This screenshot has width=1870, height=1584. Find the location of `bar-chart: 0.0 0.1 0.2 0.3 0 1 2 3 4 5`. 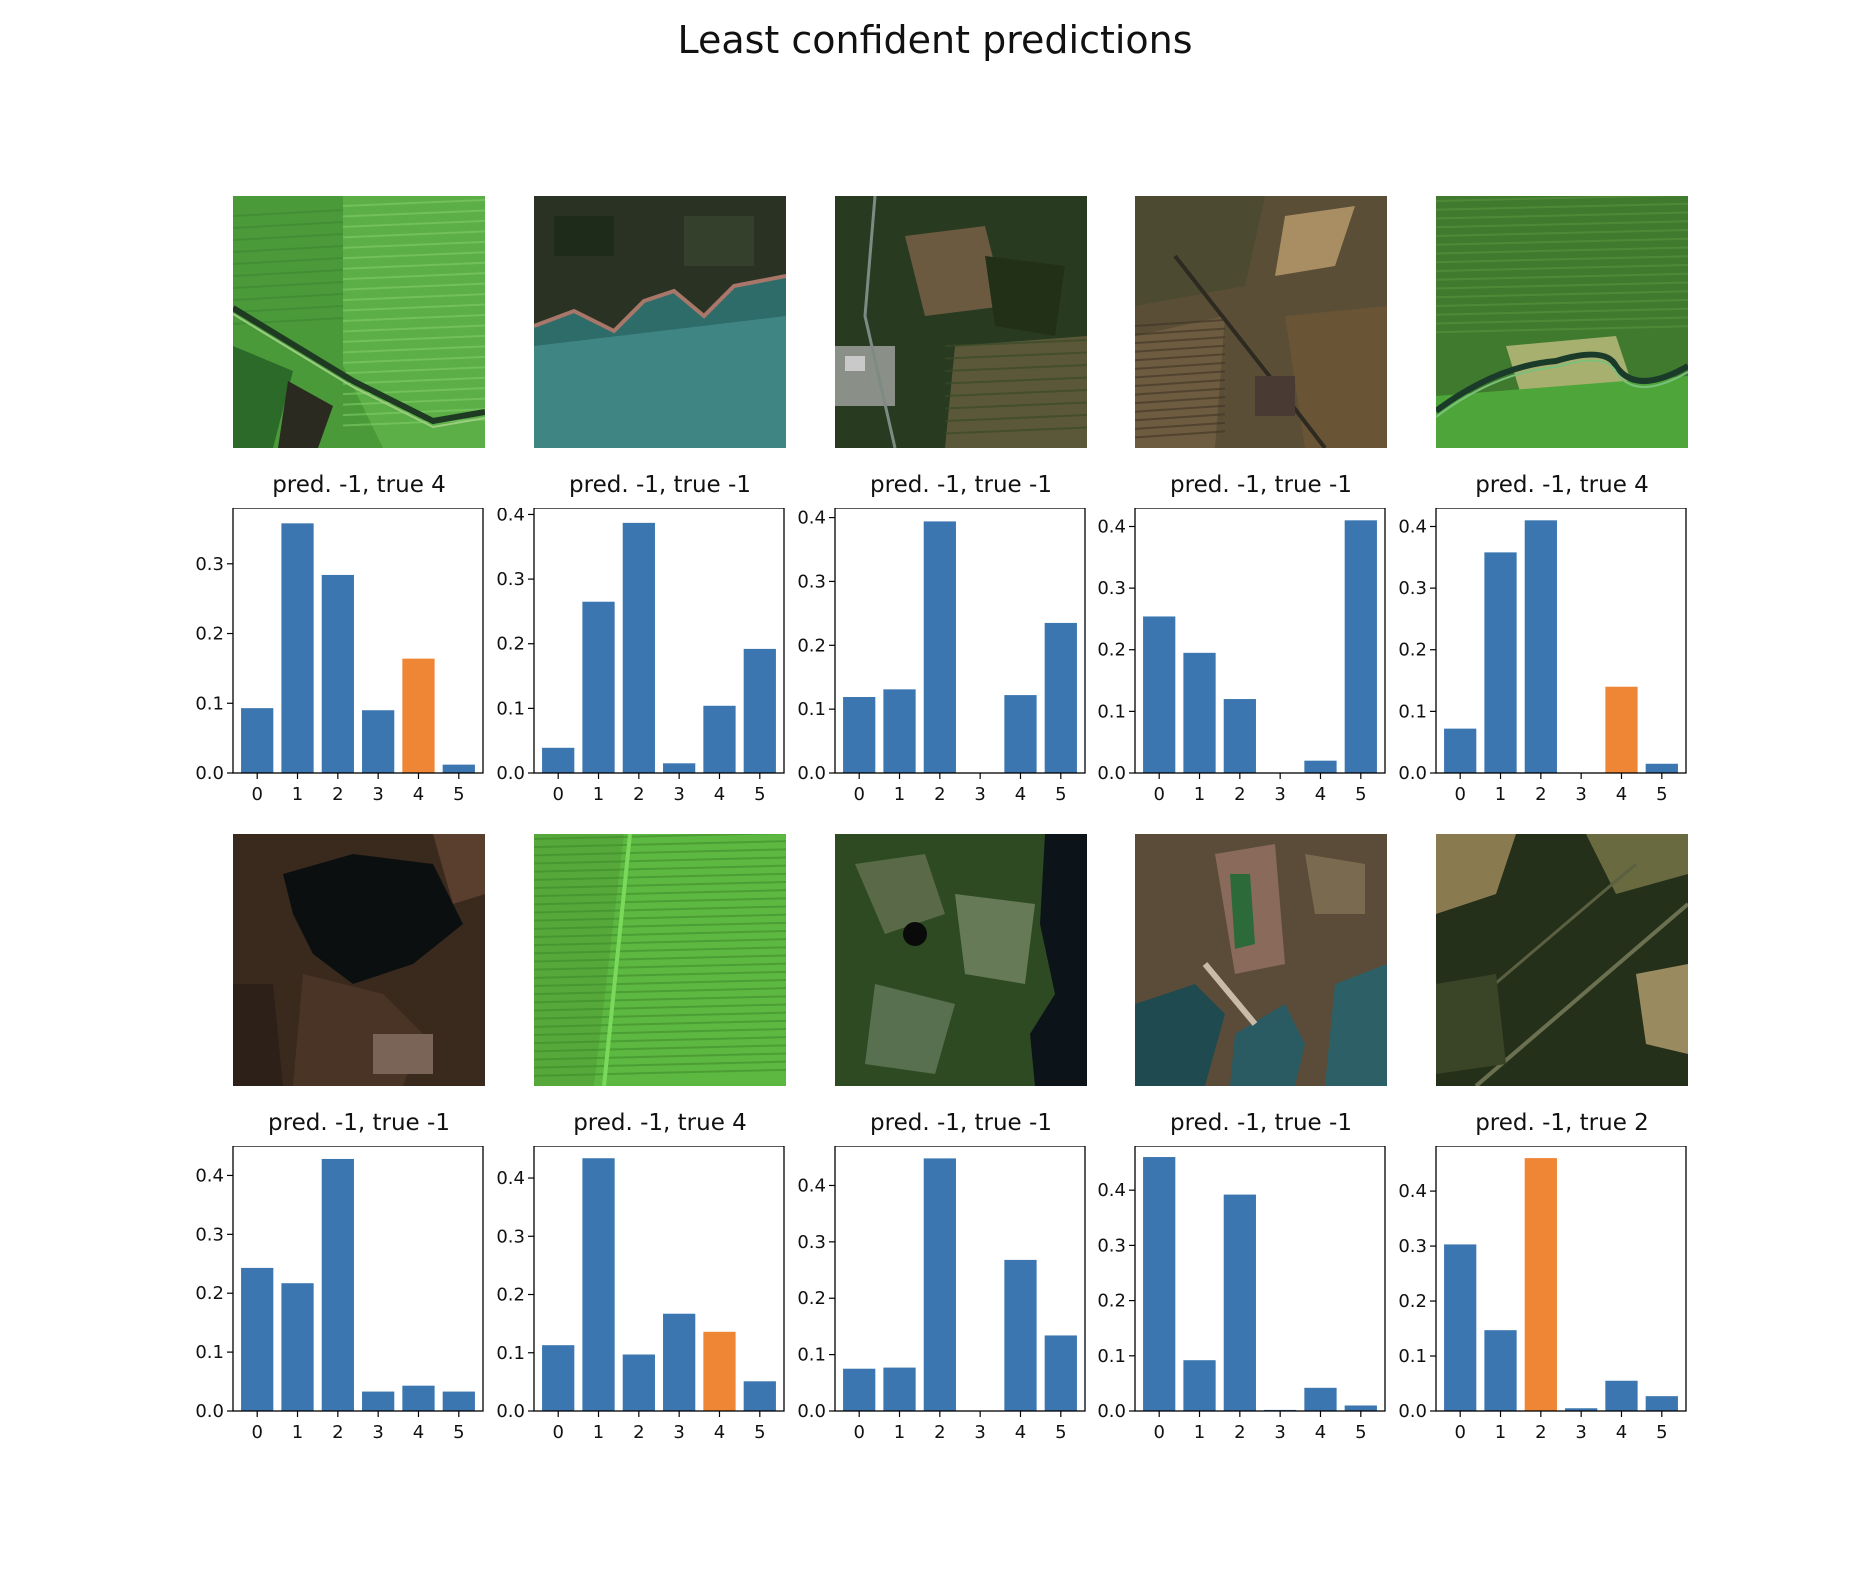

bar-chart: 0.0 0.1 0.2 0.3 0 1 2 3 4 5 is located at coordinates (339, 656).